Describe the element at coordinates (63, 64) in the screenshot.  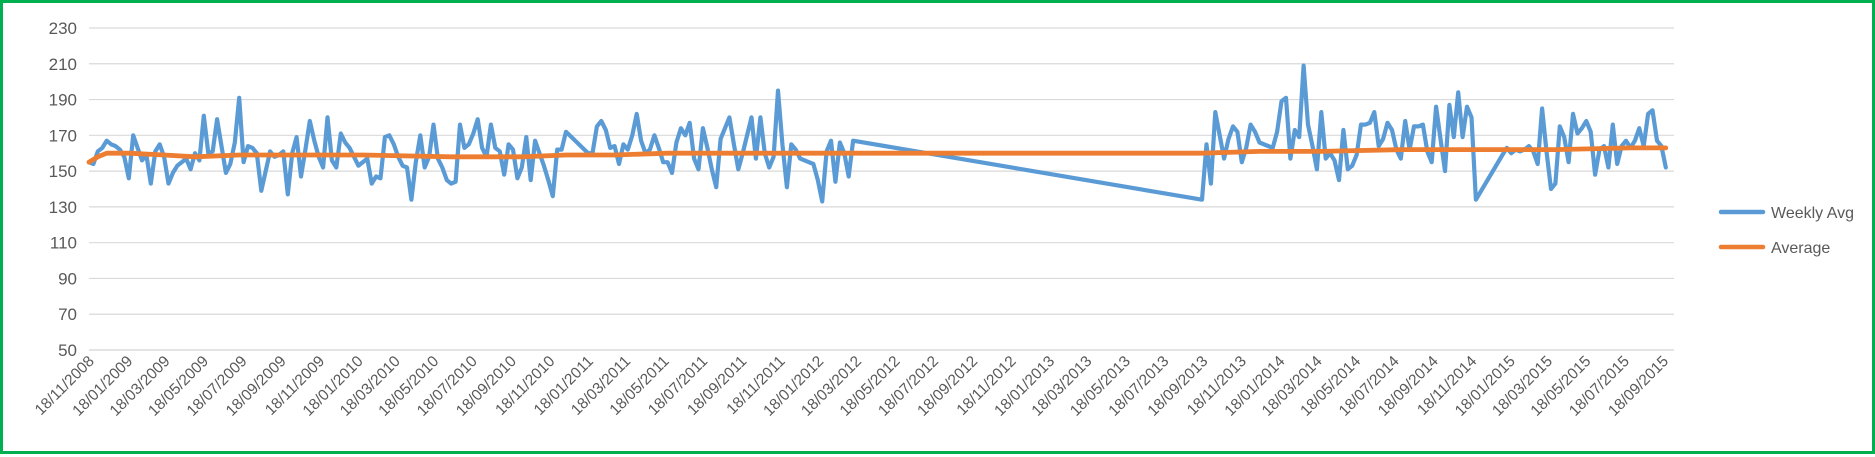
I see `y-tick-label: 210` at that location.